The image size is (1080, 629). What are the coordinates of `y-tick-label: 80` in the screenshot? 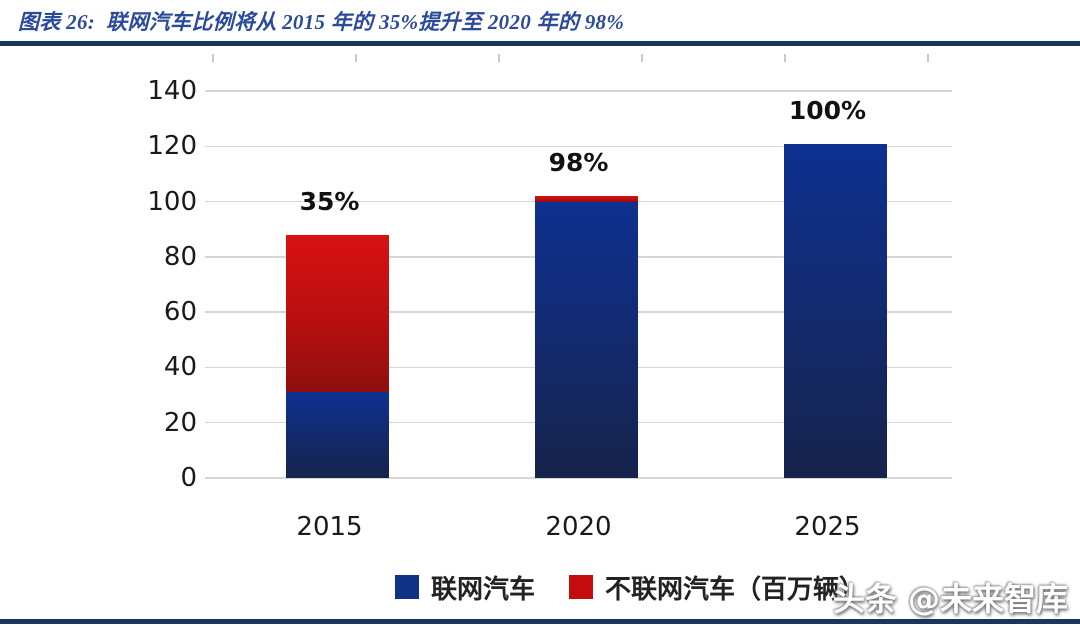 It's located at (180, 256).